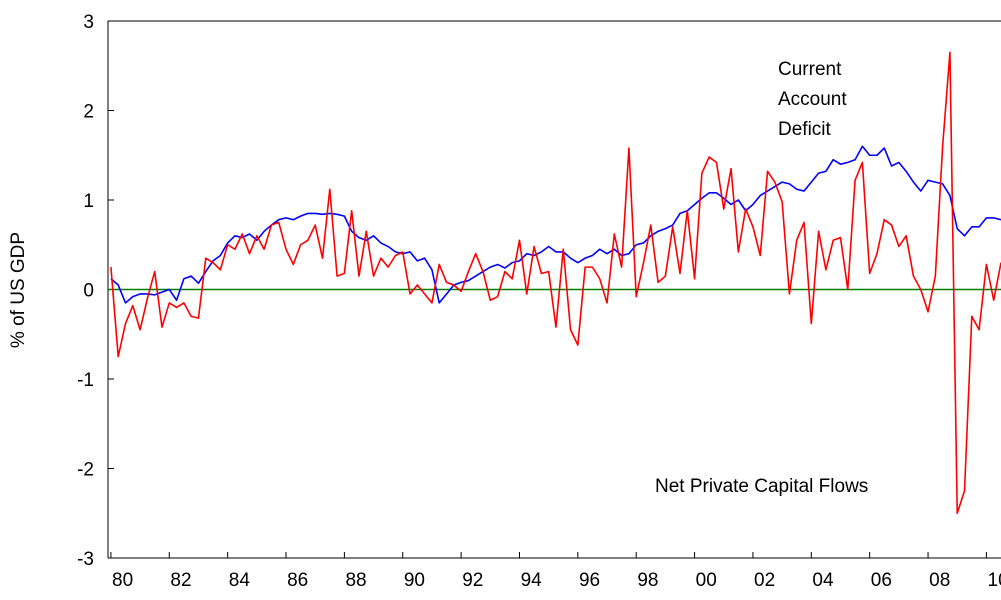 The height and width of the screenshot is (600, 1001). I want to click on x-tick-label: 96, so click(589, 580).